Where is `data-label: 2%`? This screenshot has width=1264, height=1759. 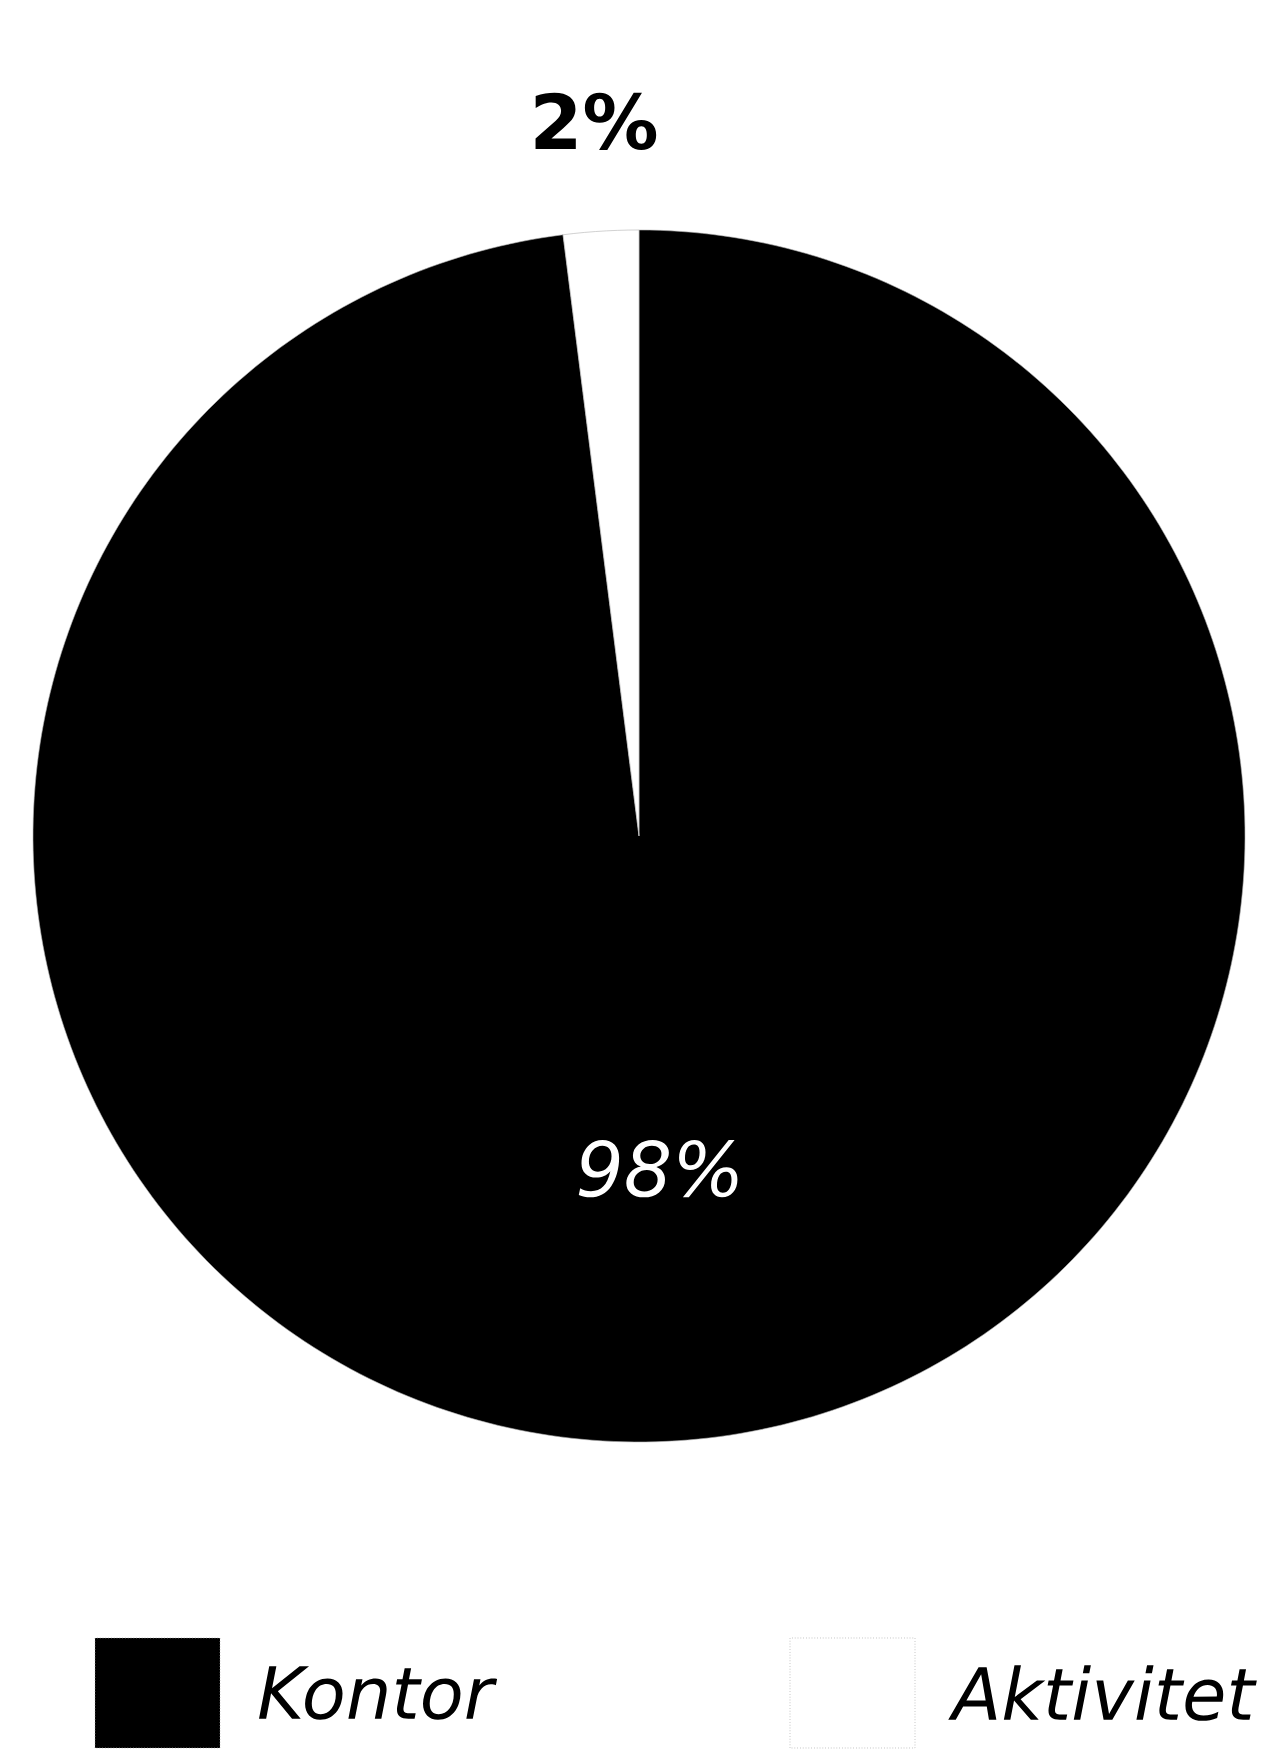
data-label: 2% is located at coordinates (596, 121).